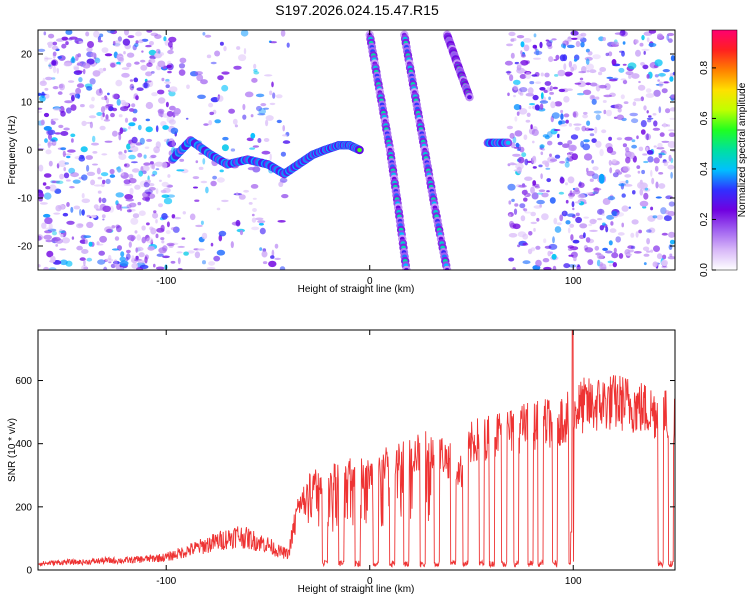 The image size is (750, 600). Describe the element at coordinates (357, 10) in the screenshot. I see `chart-title: S197.2026.024.15.47.R15` at that location.